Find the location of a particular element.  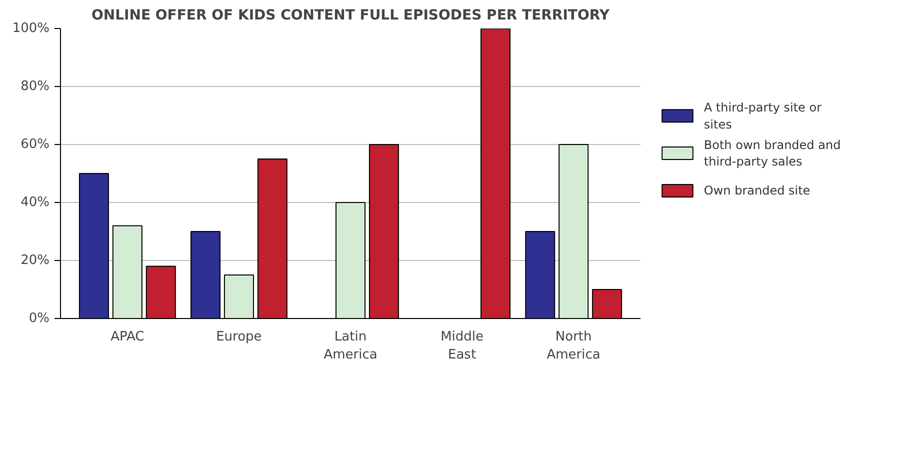

chart-title: ONLINE OFFER OF KIDS CONTENT FULL EPISODES PER TERRITORY is located at coordinates (350, 16).